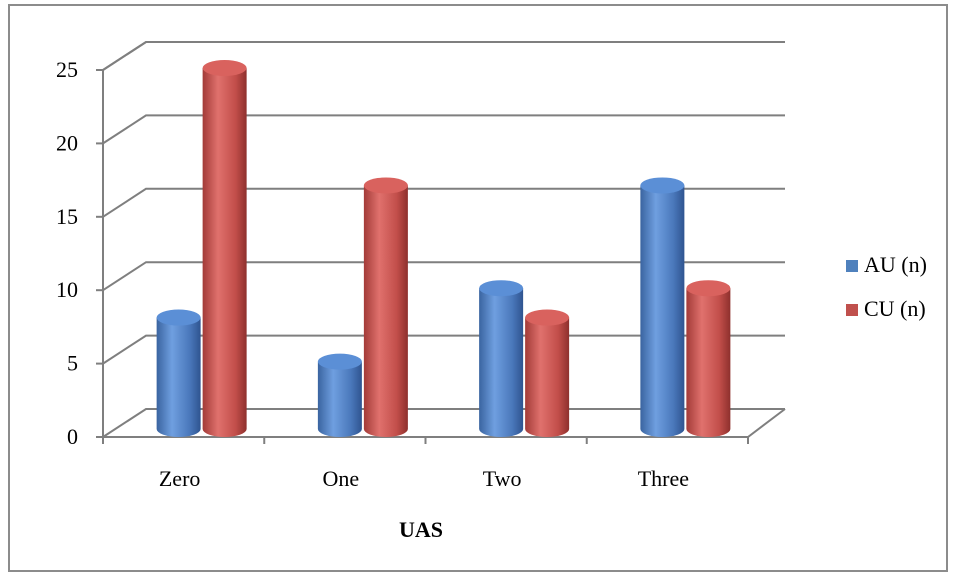  Describe the element at coordinates (547, 373) in the screenshot. I see `bar-two-cu` at that location.